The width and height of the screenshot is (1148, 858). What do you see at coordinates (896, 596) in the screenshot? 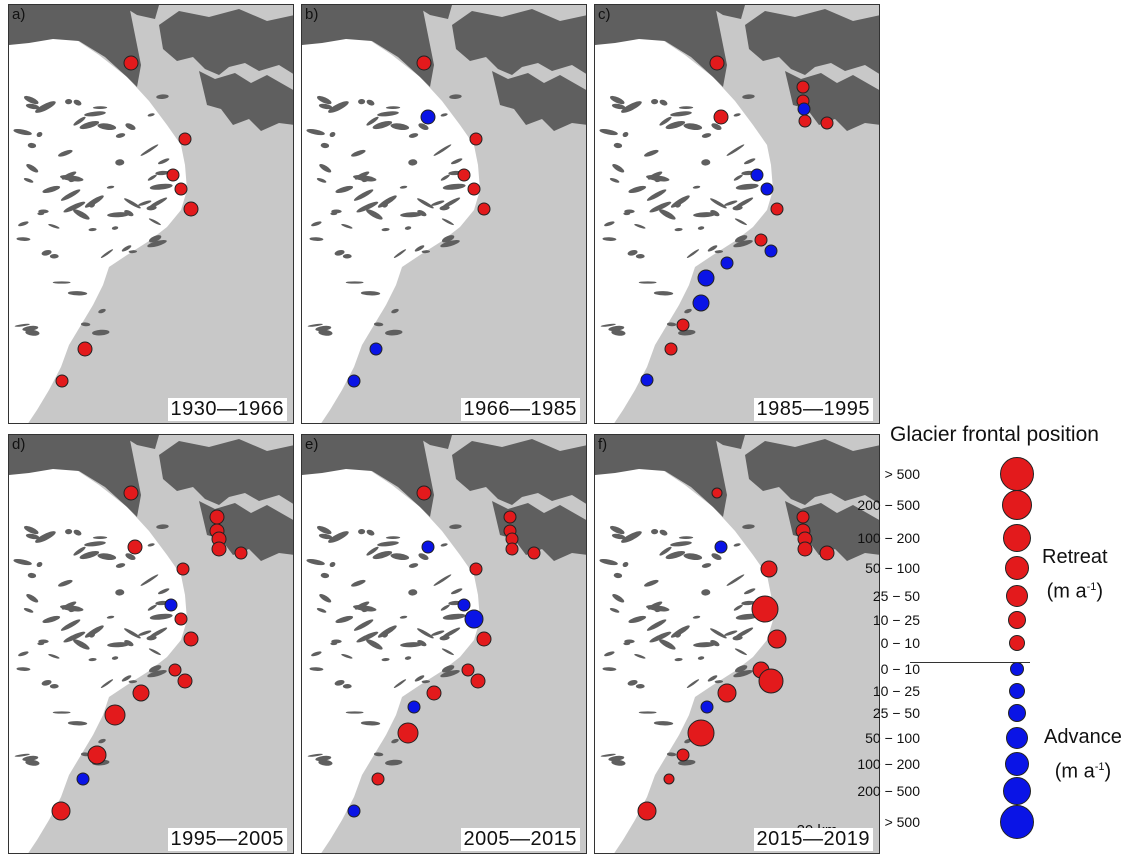
I see `legend-class-label: 25 − 50` at bounding box center [896, 596].